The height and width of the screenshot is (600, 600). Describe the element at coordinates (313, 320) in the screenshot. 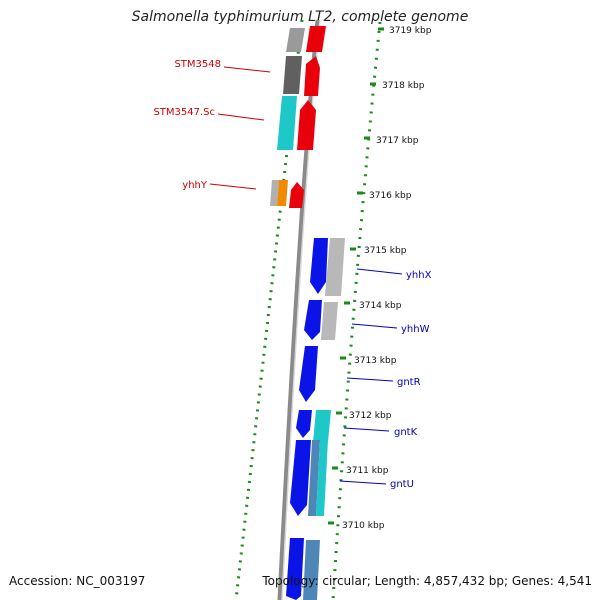

I see `cds-blue-yhhw` at that location.